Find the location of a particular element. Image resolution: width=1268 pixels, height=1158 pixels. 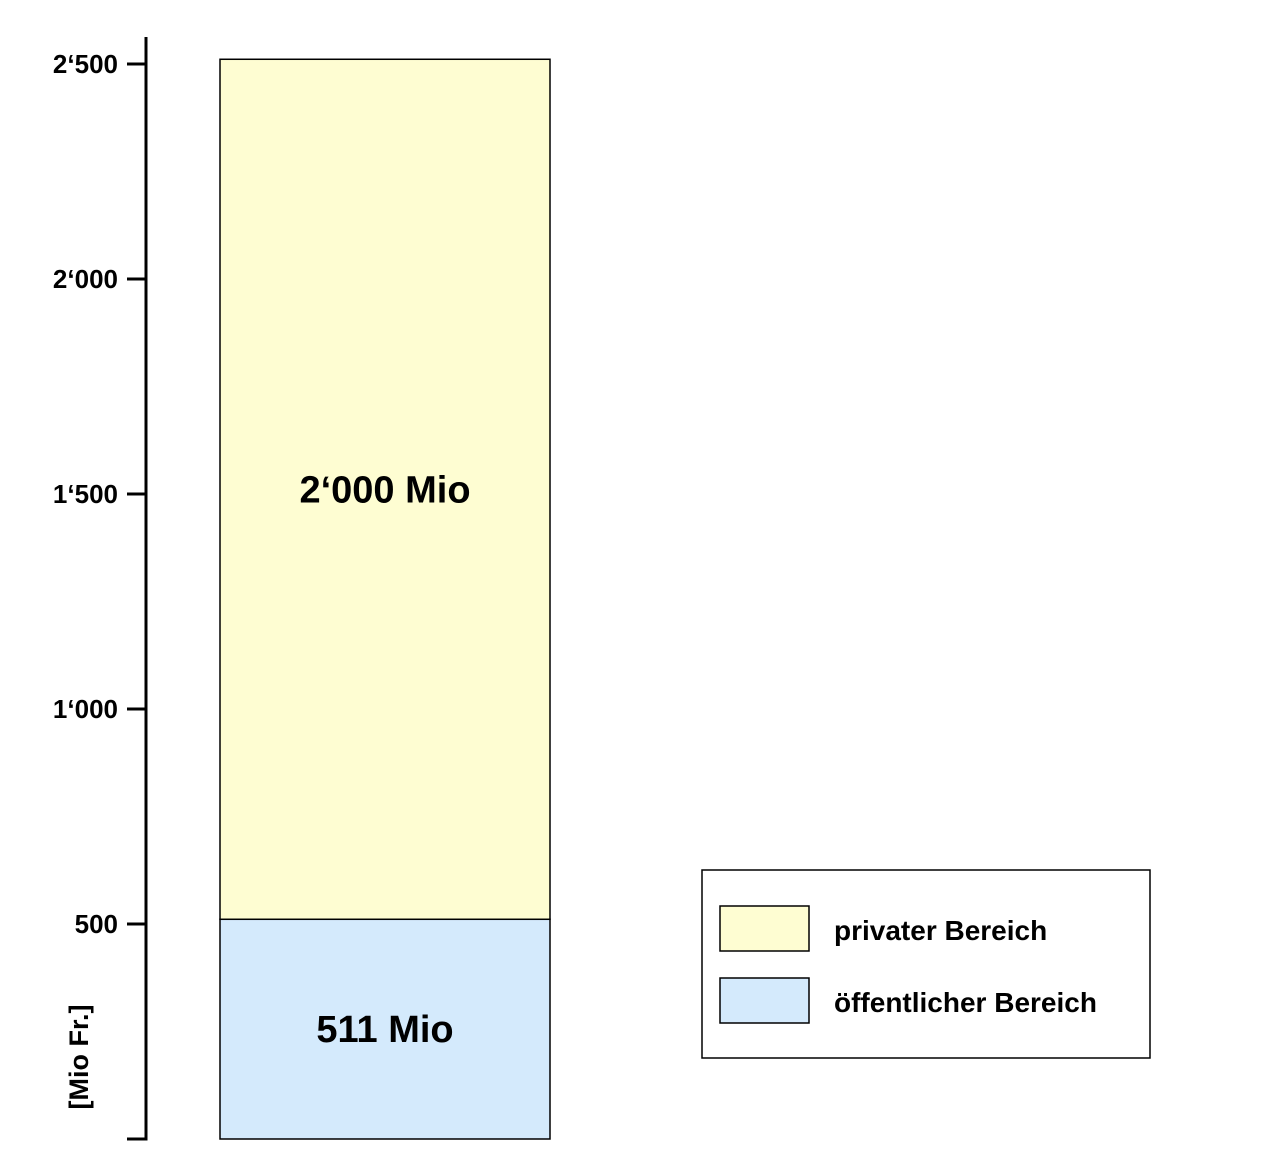

legend-box is located at coordinates (926, 964).